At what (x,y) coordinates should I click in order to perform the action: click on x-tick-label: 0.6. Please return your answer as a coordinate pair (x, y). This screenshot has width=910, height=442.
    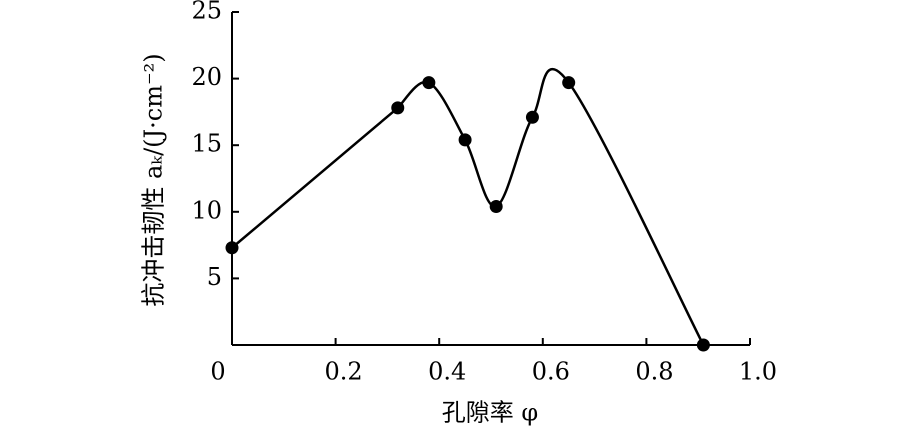
    Looking at the image, I should click on (551, 372).